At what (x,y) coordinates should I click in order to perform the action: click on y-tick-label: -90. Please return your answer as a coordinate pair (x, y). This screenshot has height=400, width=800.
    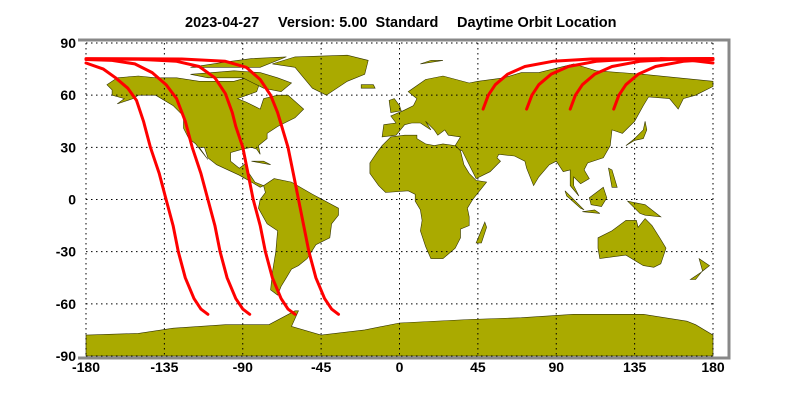
    Looking at the image, I should click on (66, 356).